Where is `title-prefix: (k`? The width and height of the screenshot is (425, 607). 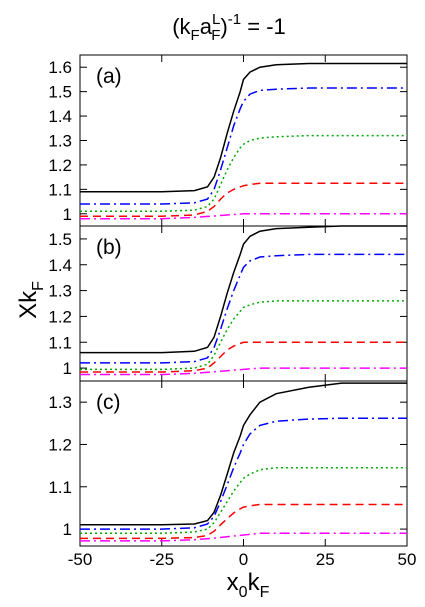
title-prefix: (k is located at coordinates (181, 26).